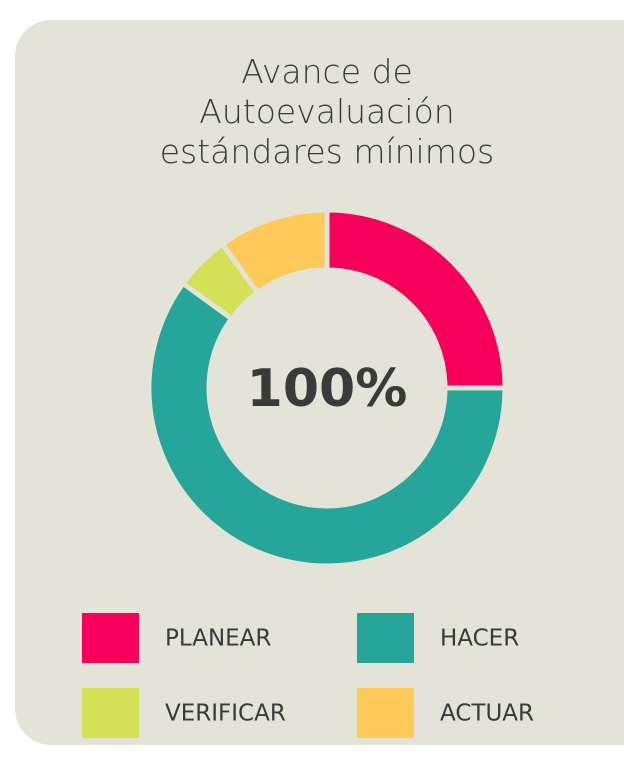 The width and height of the screenshot is (624, 770). Describe the element at coordinates (327, 389) in the screenshot. I see `center-label: 100%` at that location.